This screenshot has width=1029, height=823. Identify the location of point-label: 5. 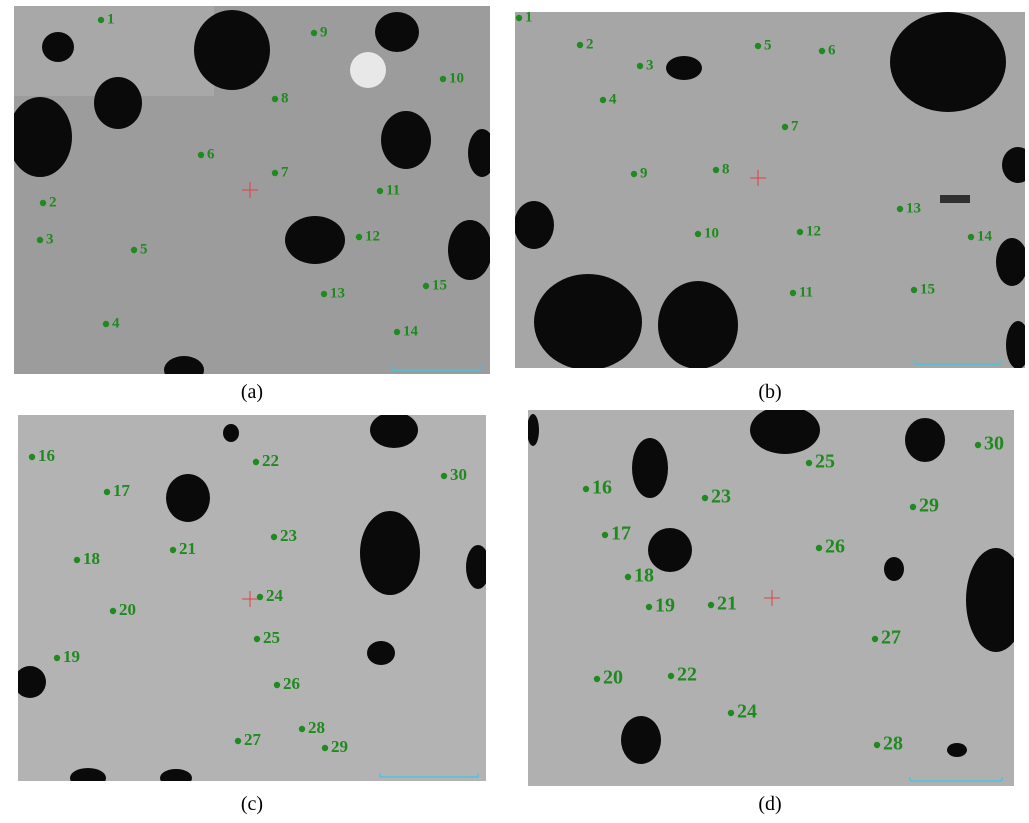
(144, 249).